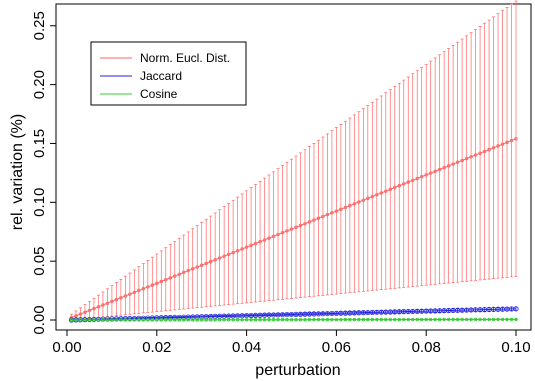 This screenshot has height=381, width=535. What do you see at coordinates (161, 76) in the screenshot?
I see `legend-label: Jaccard` at bounding box center [161, 76].